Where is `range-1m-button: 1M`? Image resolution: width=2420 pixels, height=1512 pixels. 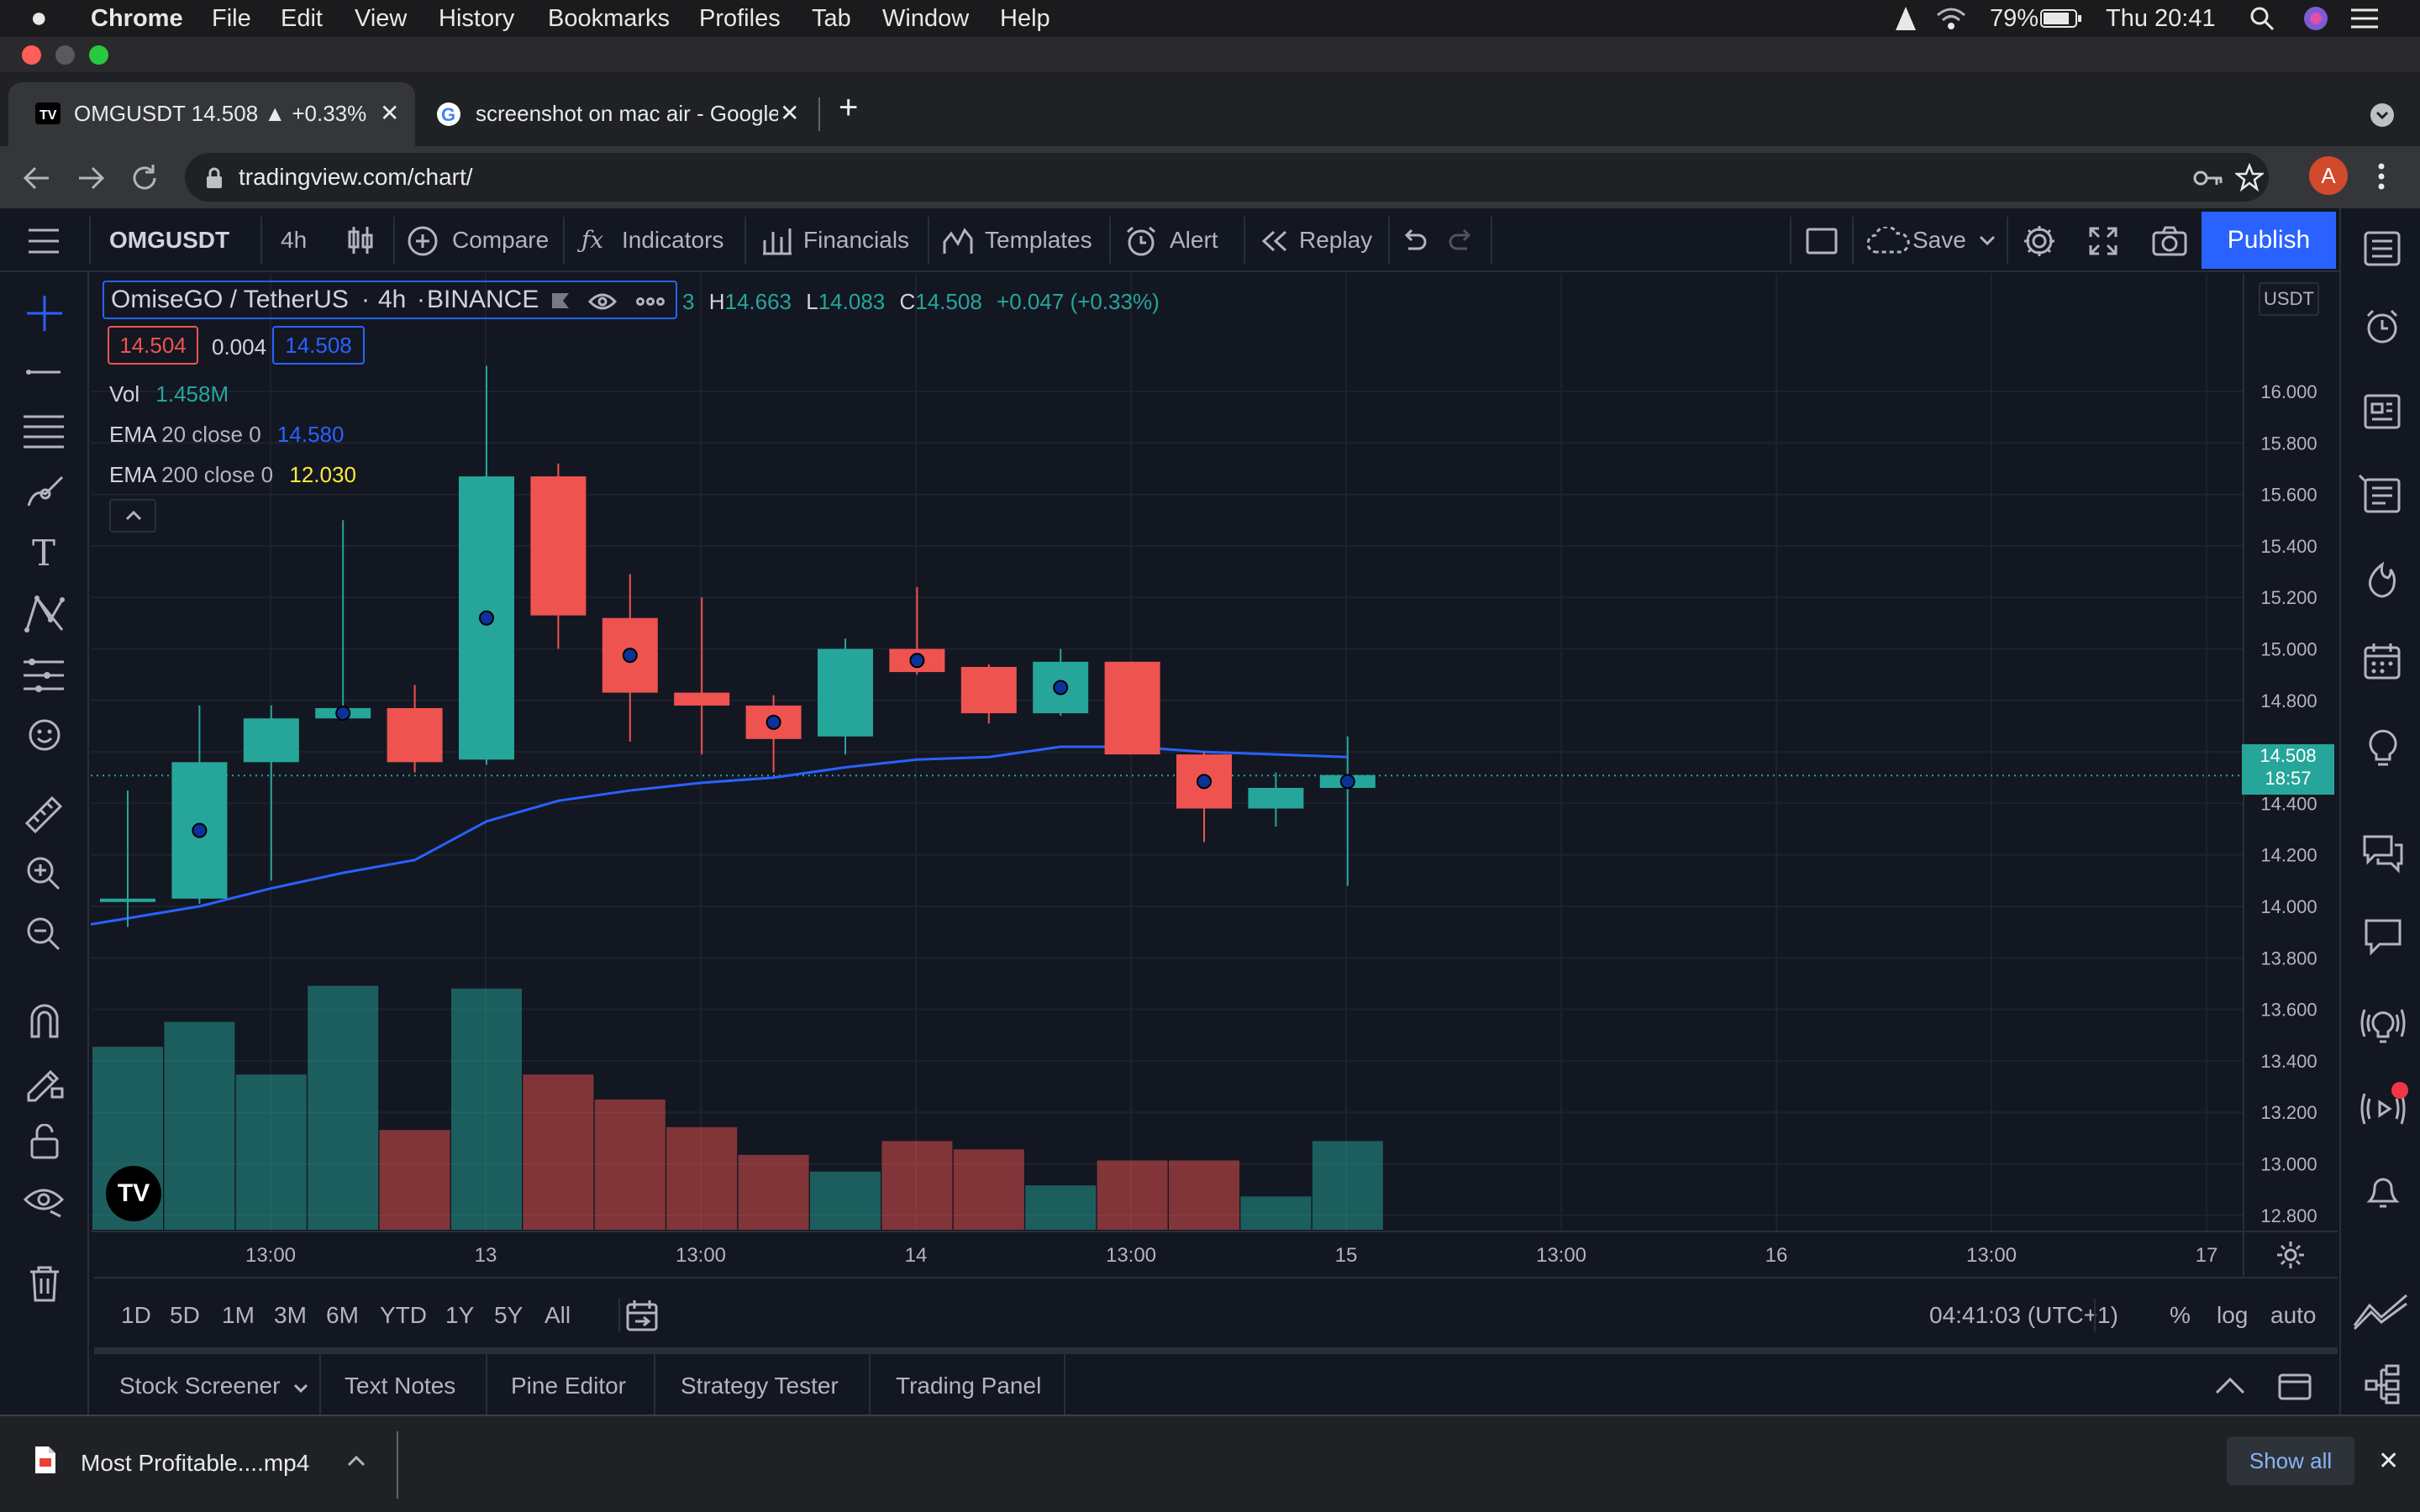 range-1m-button: 1M is located at coordinates (239, 1315).